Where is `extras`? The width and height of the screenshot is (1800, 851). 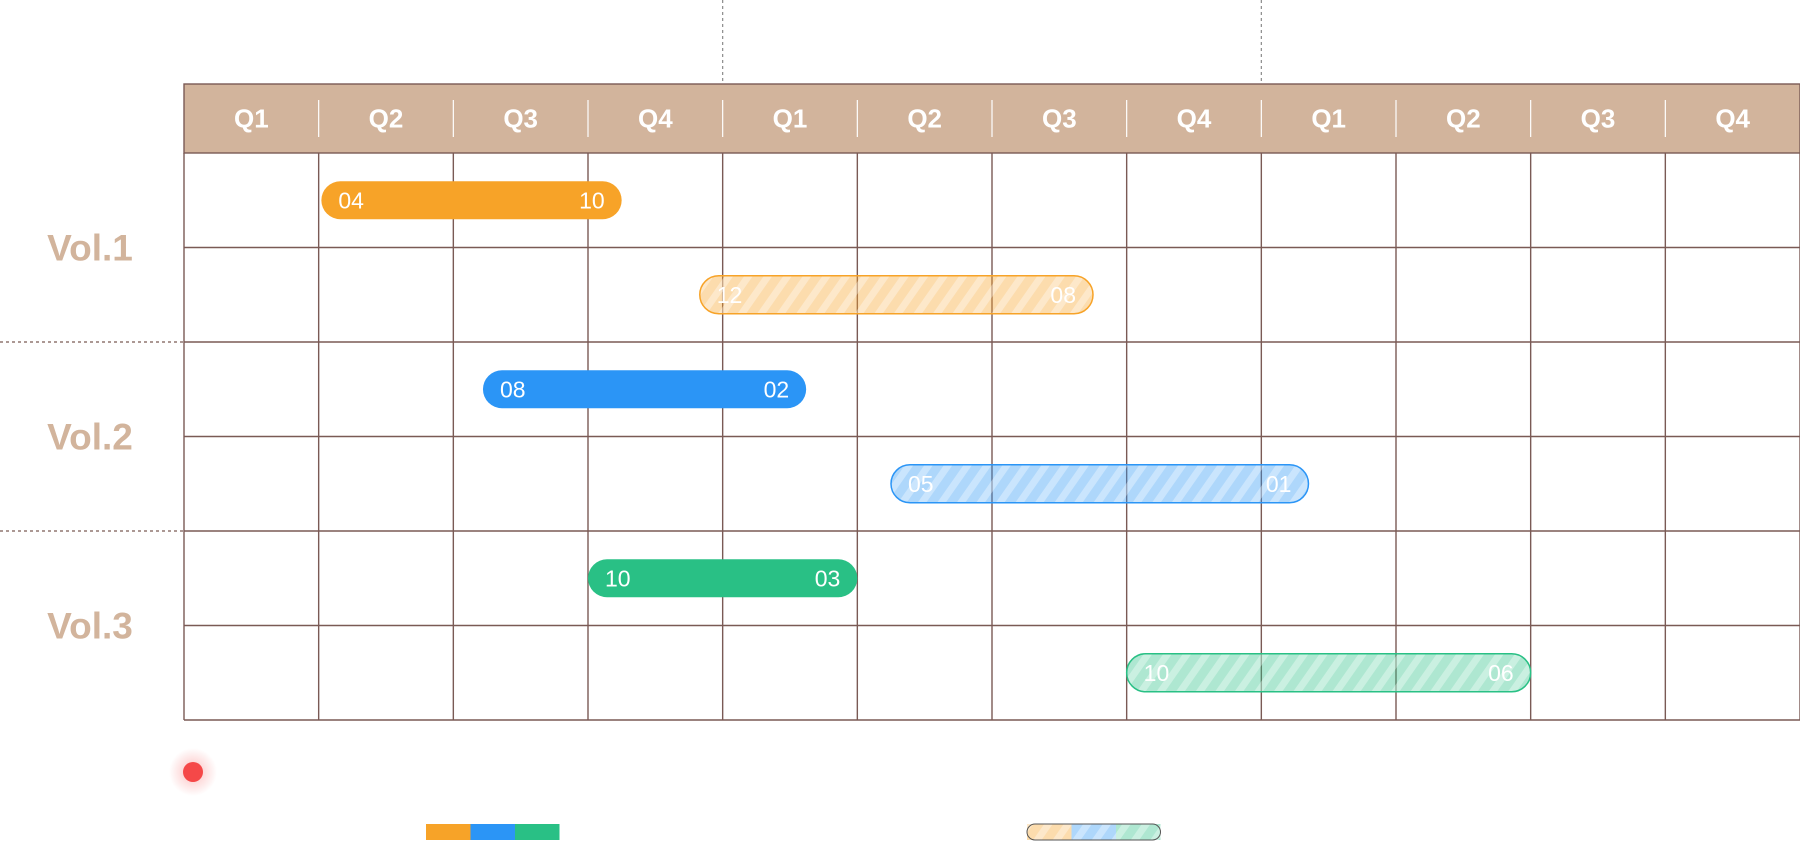 extras is located at coordinates (665, 794).